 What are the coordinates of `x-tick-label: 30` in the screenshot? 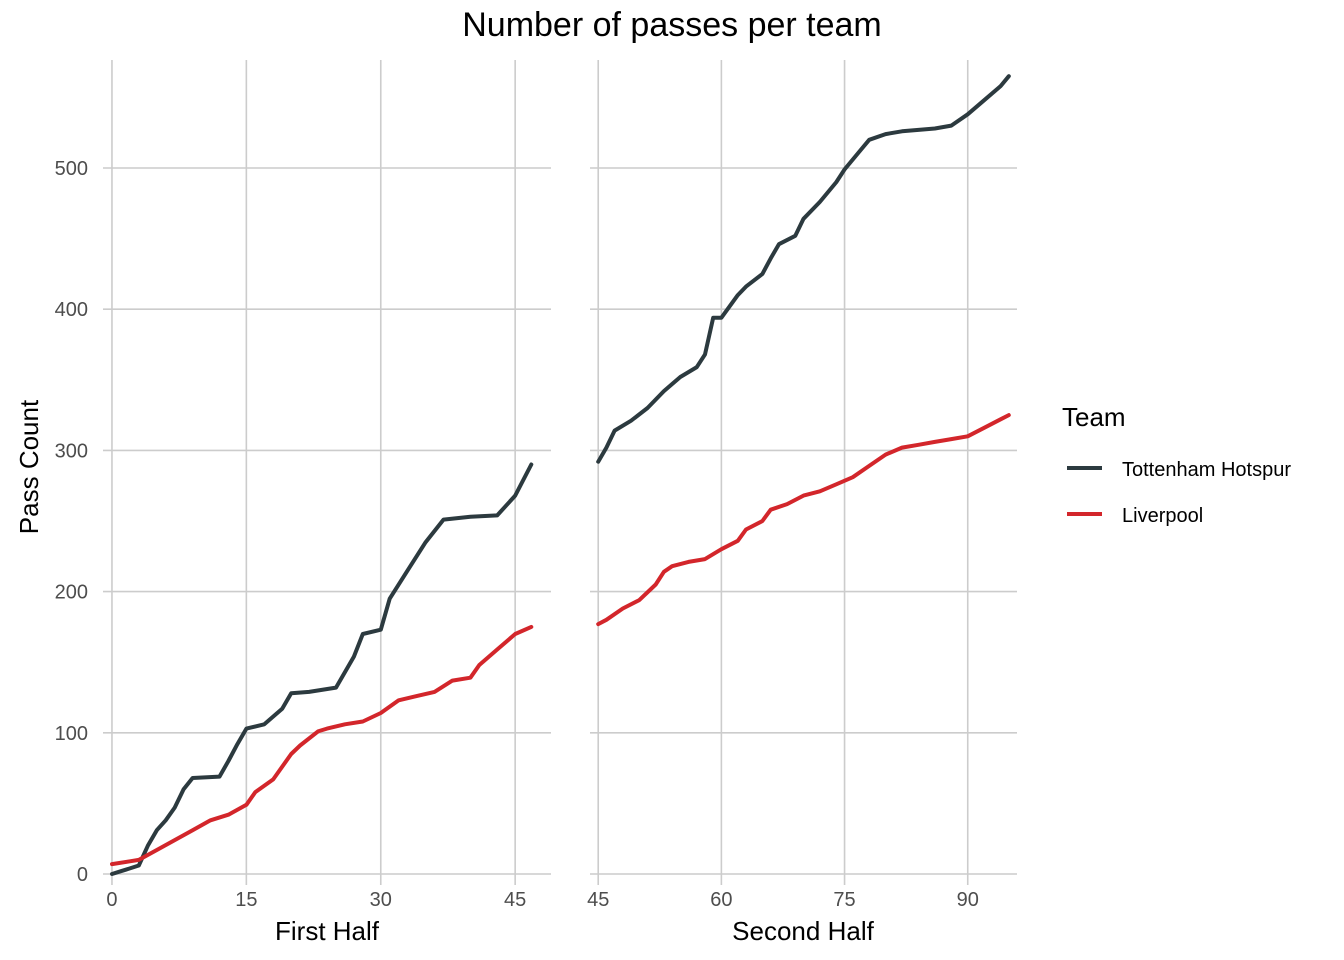 It's located at (381, 900).